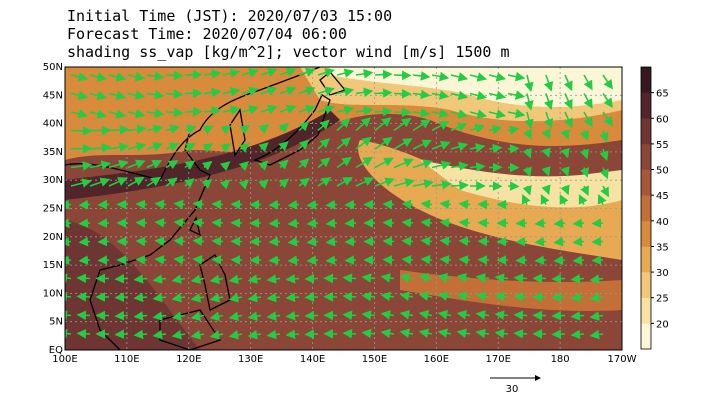 Image resolution: width=720 pixels, height=410 pixels. Describe the element at coordinates (662, 171) in the screenshot. I see `colorbar-label: 50` at that location.